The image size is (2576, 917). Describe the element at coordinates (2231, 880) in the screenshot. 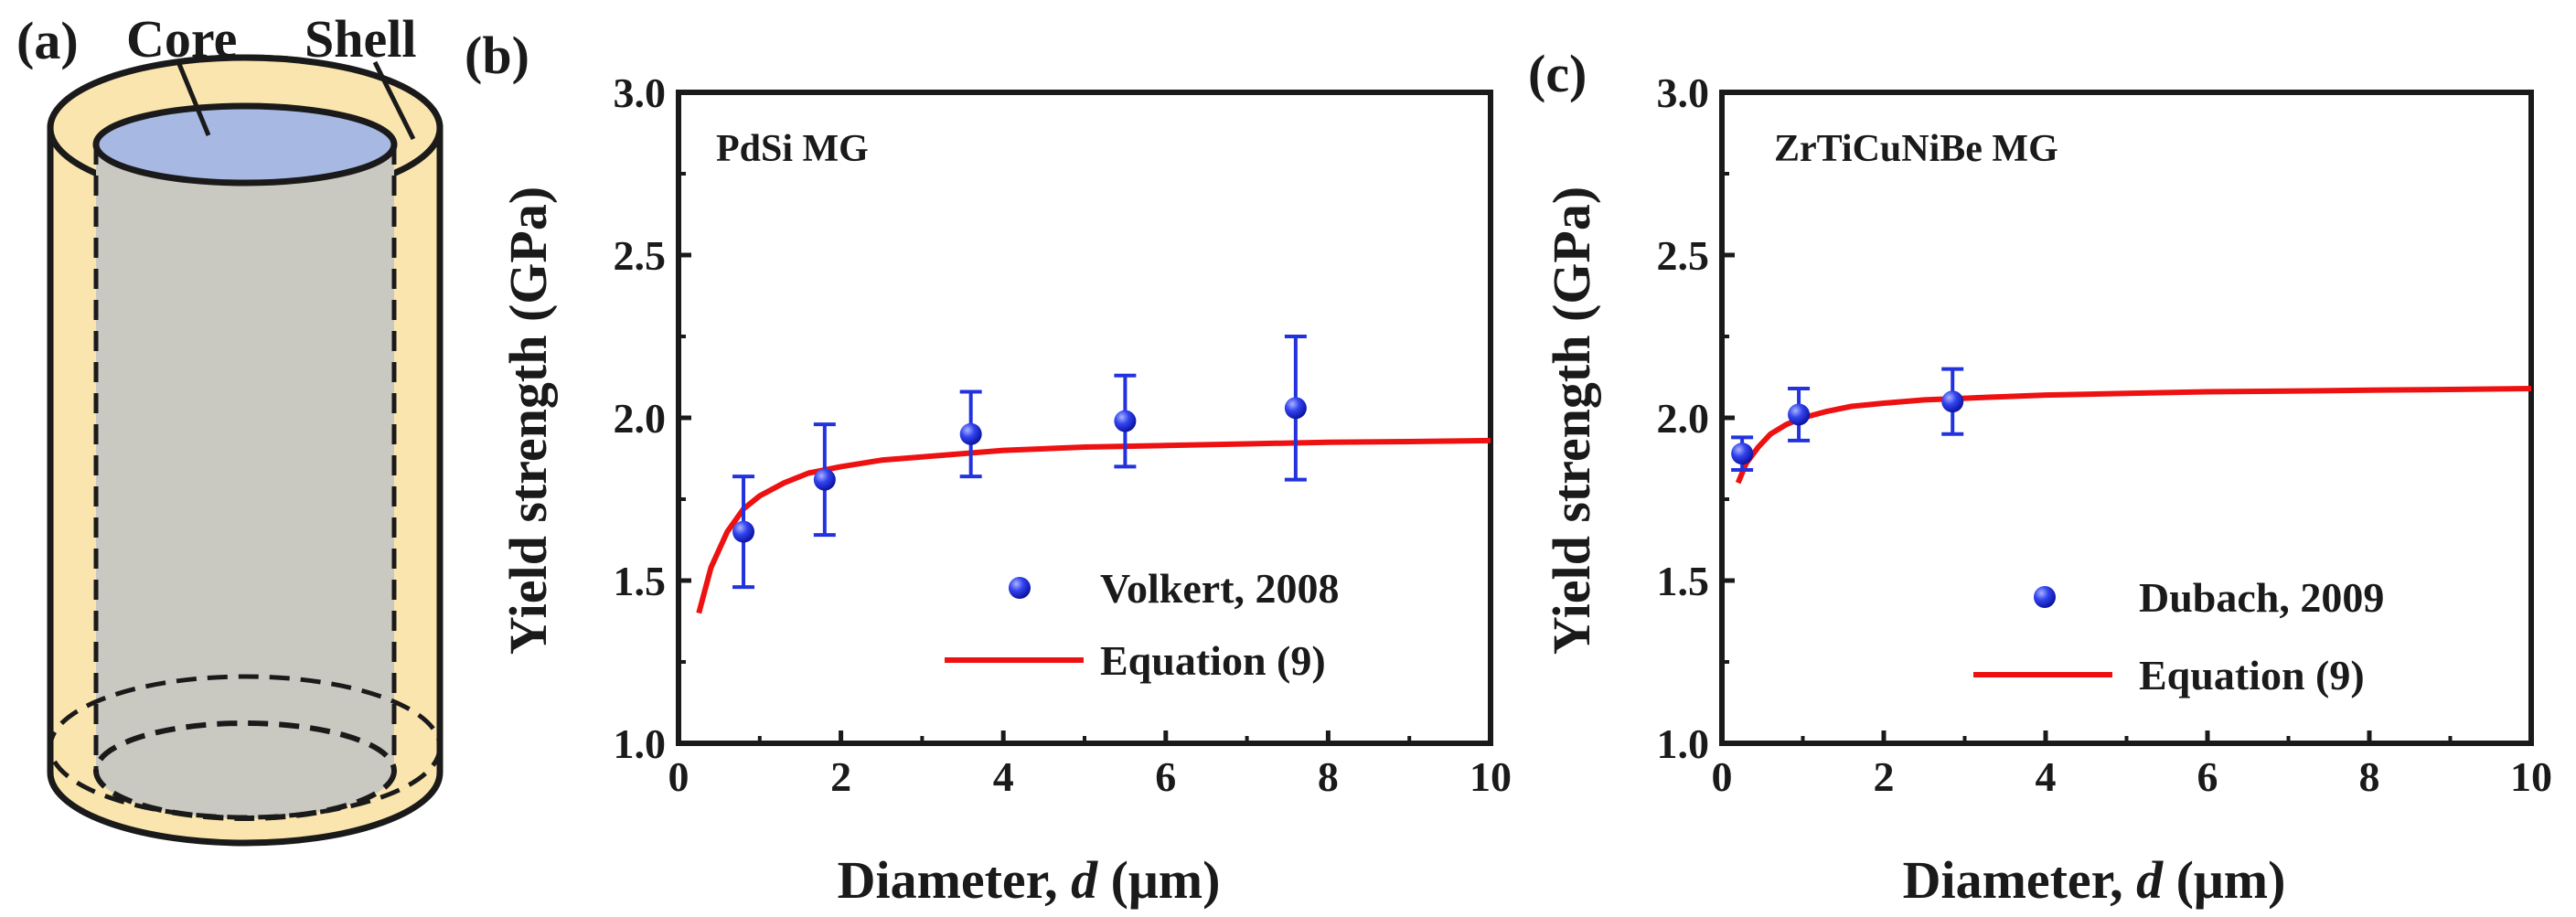

I see `chart-c-xlabel-unit: (μm)` at that location.